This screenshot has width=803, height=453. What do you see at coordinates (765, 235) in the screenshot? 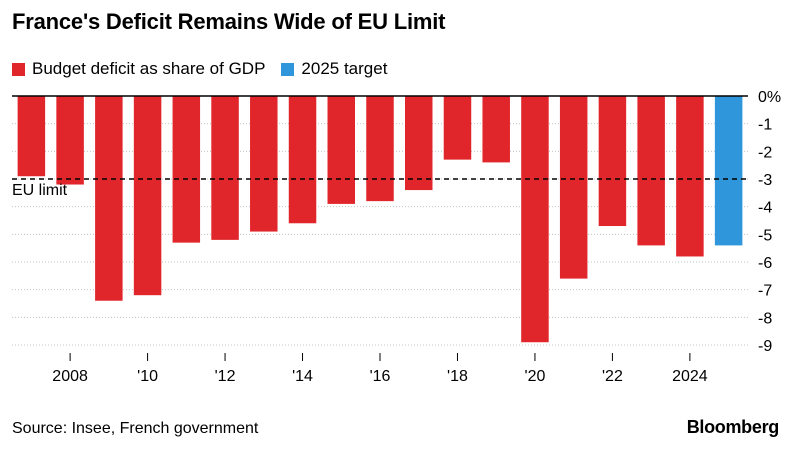
I see `y-tick-label: -5` at bounding box center [765, 235].